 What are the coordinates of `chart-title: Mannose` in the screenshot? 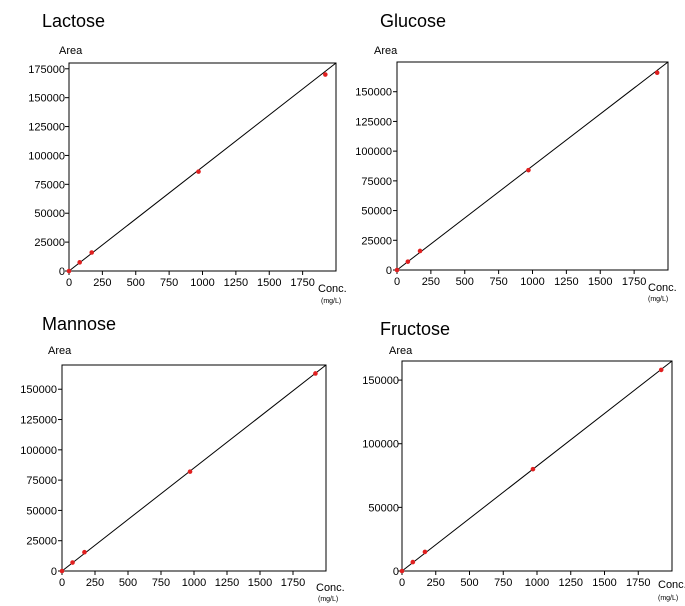 It's located at (79, 324).